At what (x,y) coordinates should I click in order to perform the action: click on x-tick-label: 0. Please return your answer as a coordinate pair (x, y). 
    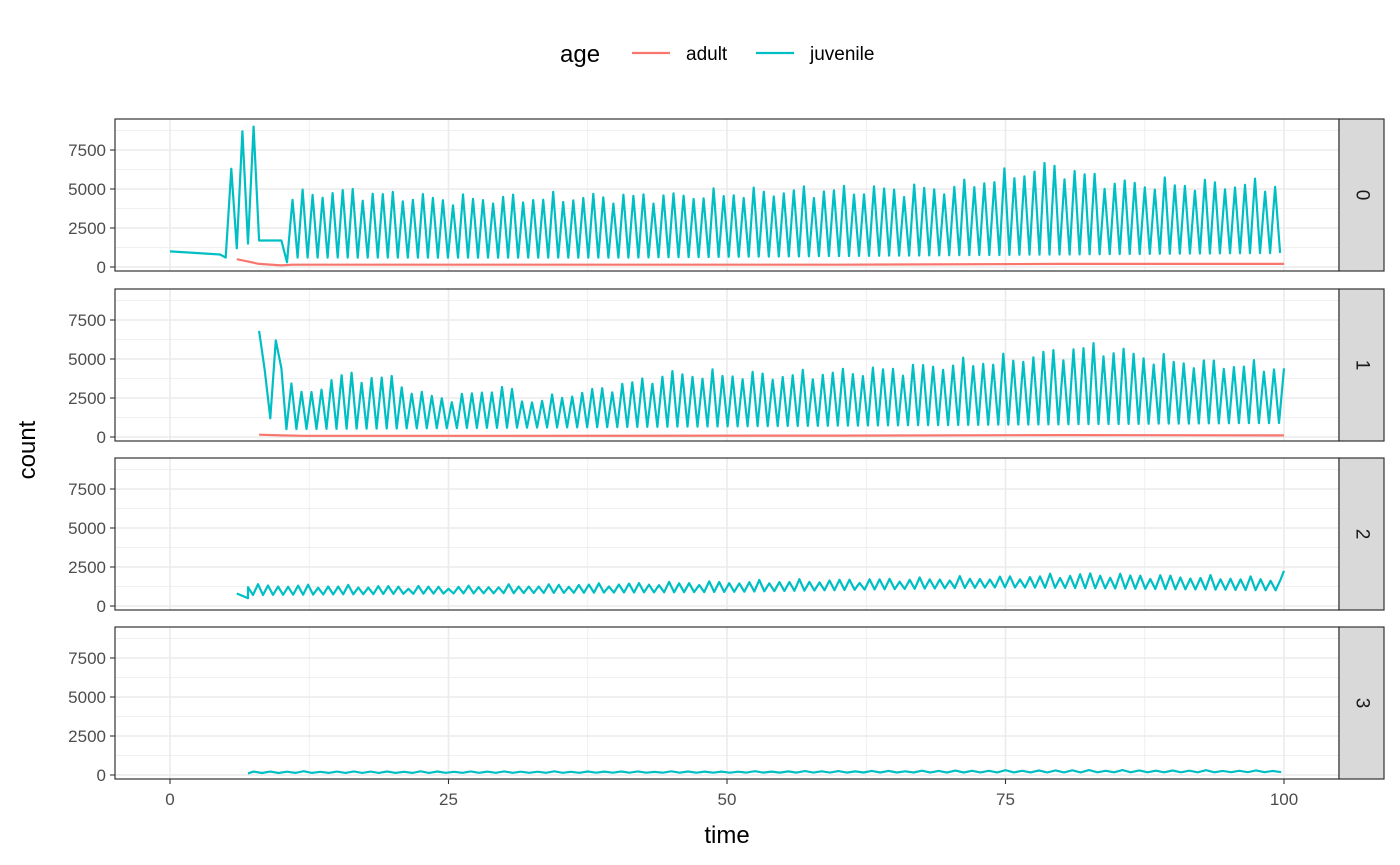
    Looking at the image, I should click on (169, 799).